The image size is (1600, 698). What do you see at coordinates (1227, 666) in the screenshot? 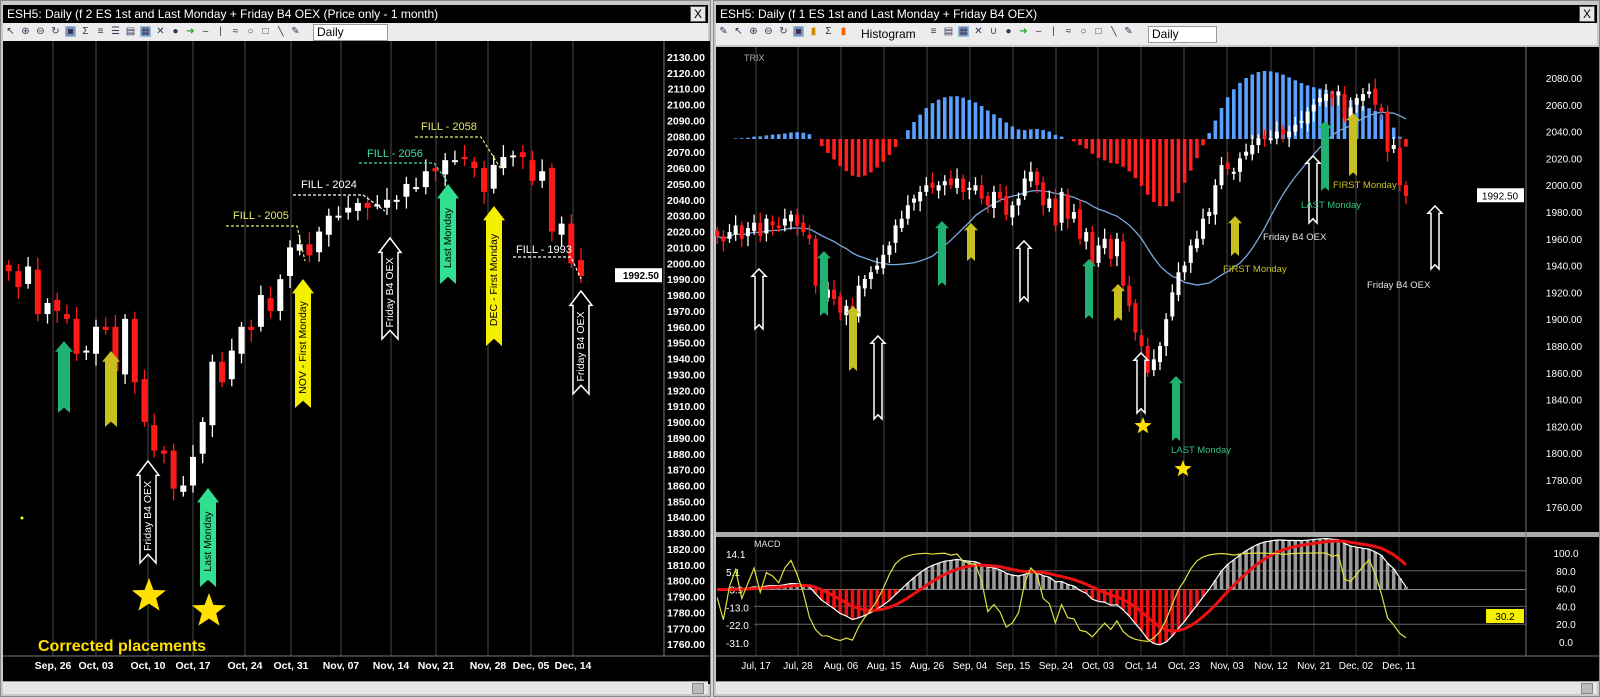
I see `x-tick-label: Nov, 03` at bounding box center [1227, 666].